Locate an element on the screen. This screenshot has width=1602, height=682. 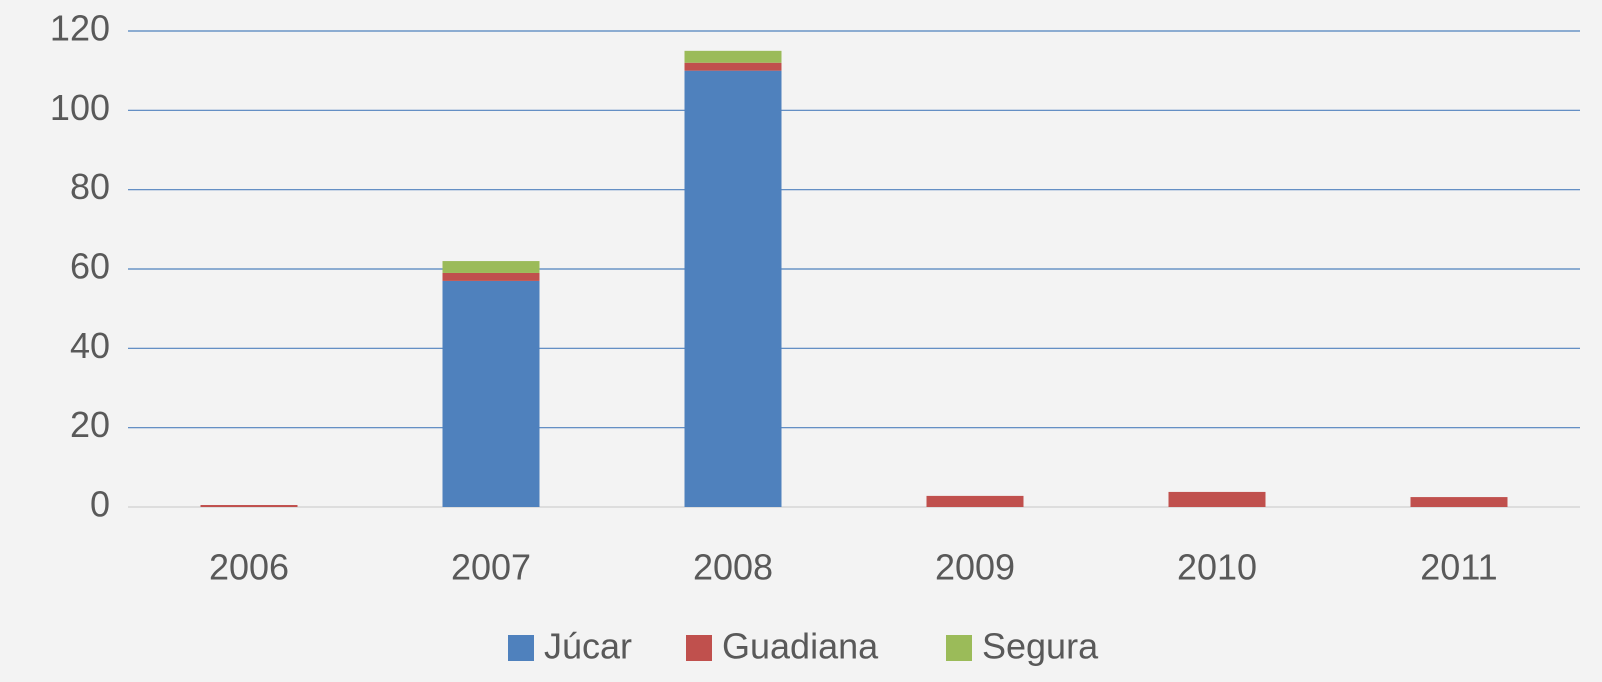
y-tick-label: 120 is located at coordinates (80, 28).